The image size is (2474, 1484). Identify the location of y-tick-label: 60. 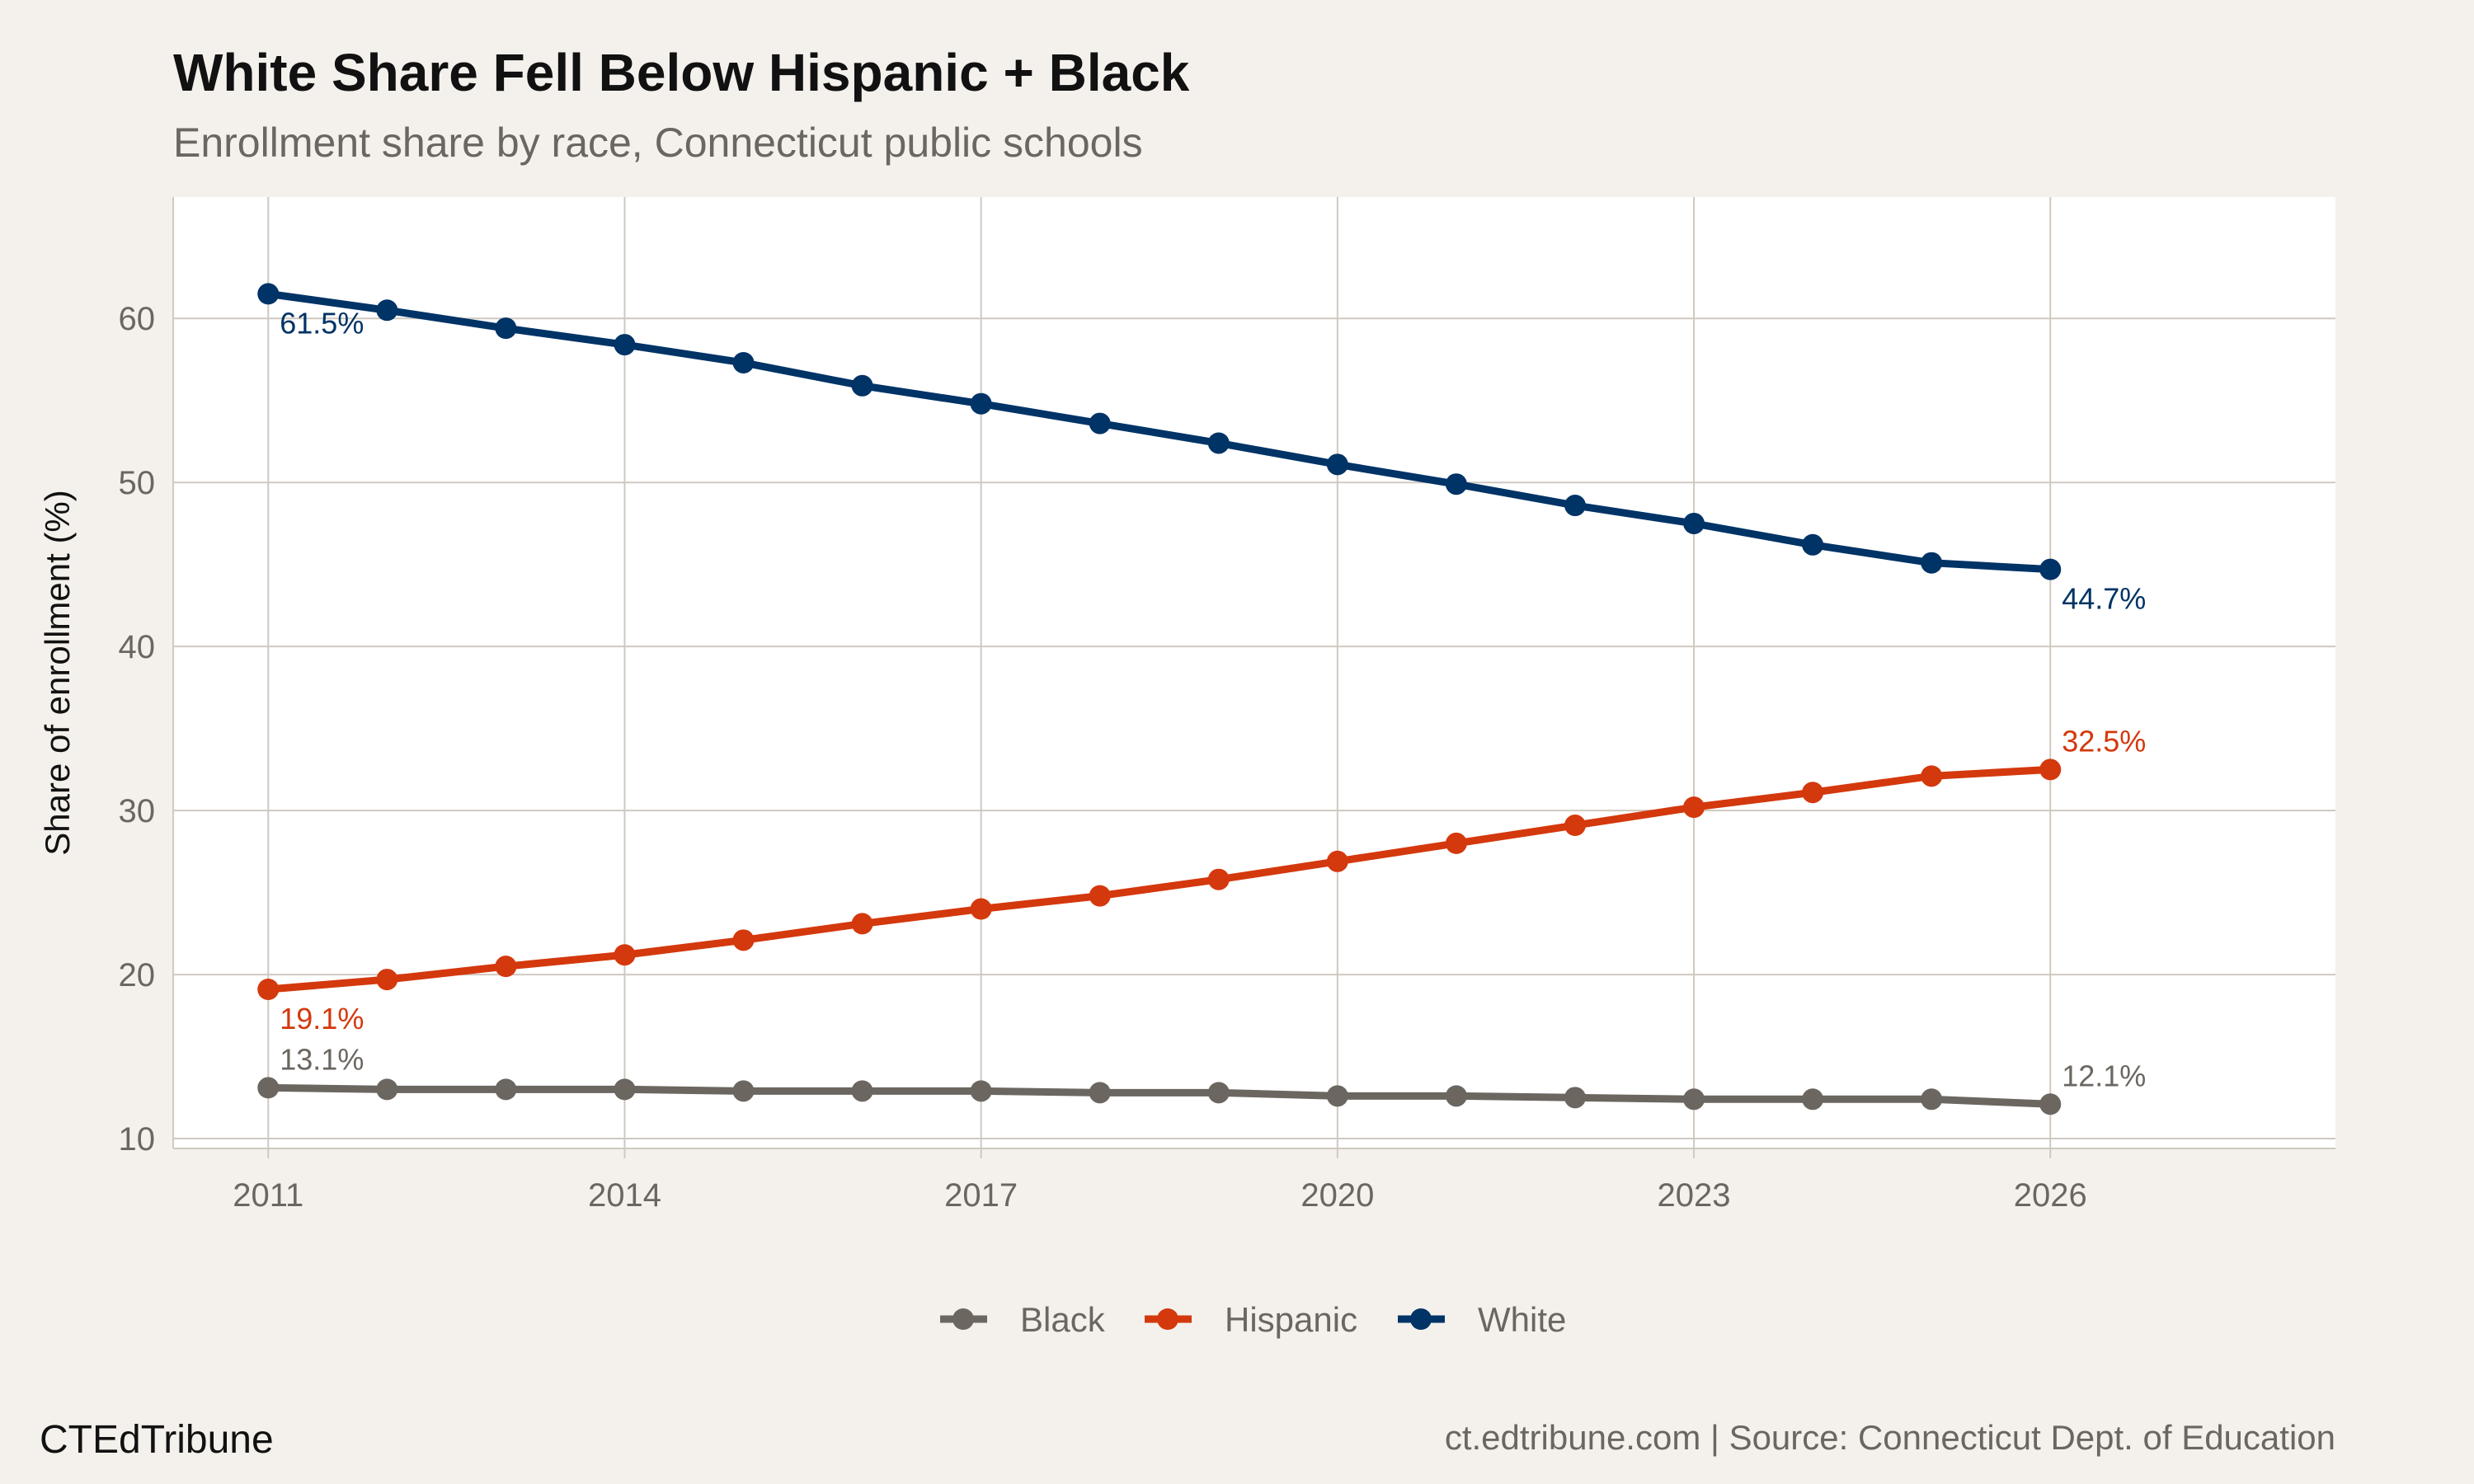
(137, 319).